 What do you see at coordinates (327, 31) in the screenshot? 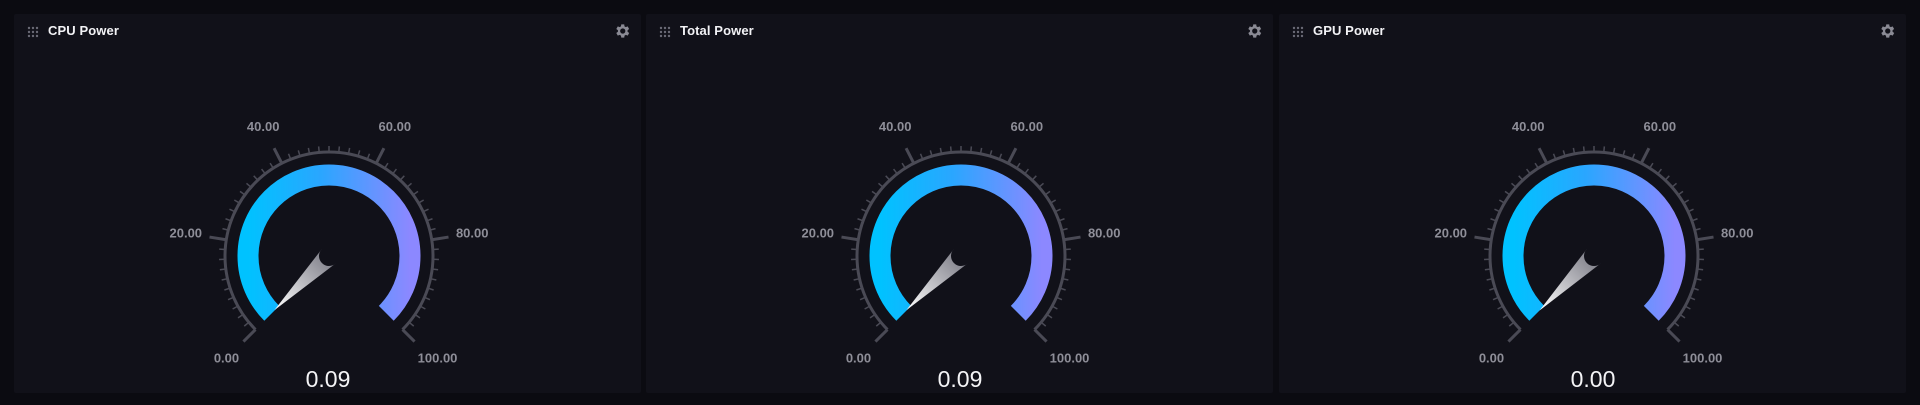
I see `panel-header: CPU Power` at bounding box center [327, 31].